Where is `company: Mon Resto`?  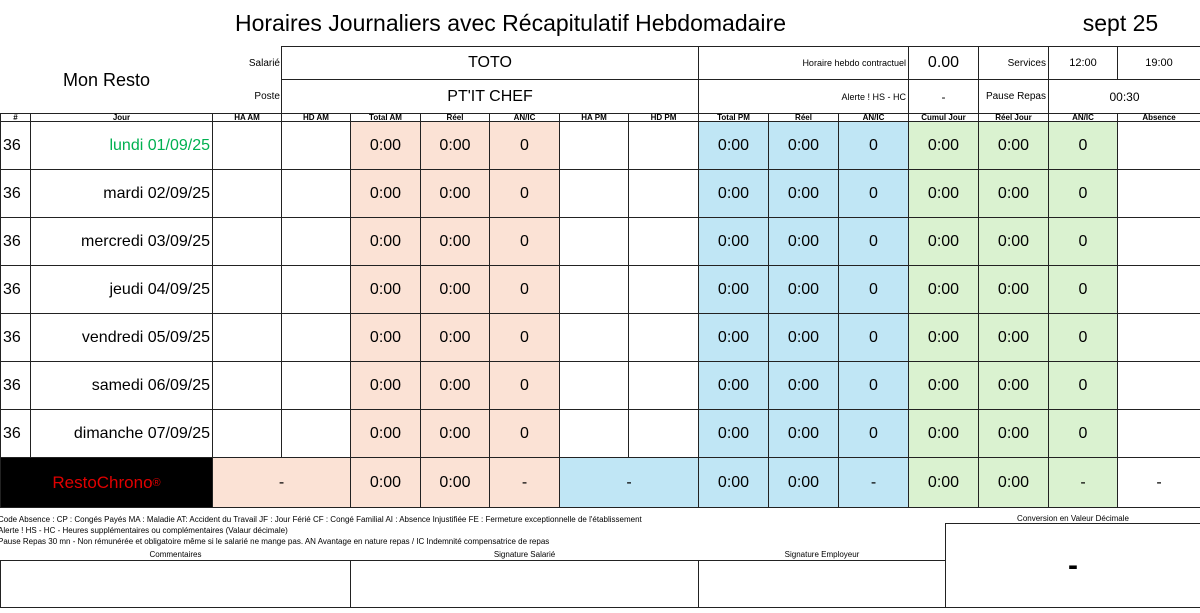 company: Mon Resto is located at coordinates (106, 79).